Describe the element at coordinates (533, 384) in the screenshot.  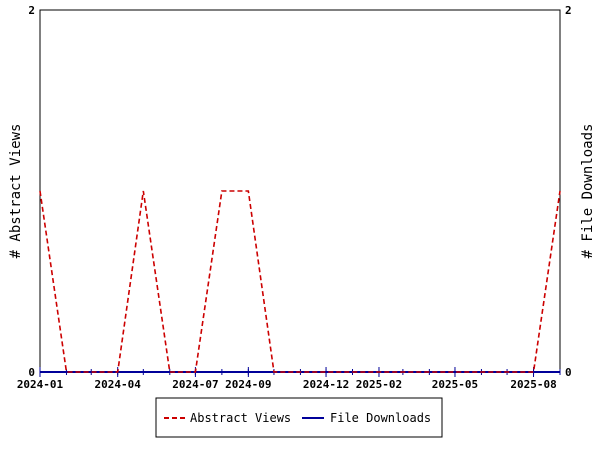
I see `x-tick-label: 2025-08` at that location.